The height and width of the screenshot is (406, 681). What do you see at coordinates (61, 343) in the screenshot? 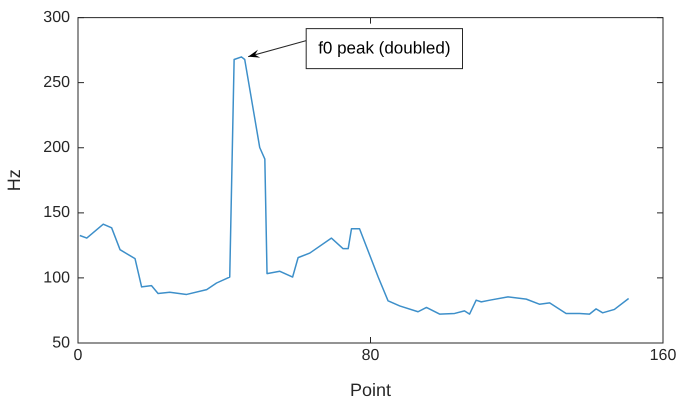
I see `y-tick-label: 50` at bounding box center [61, 343].